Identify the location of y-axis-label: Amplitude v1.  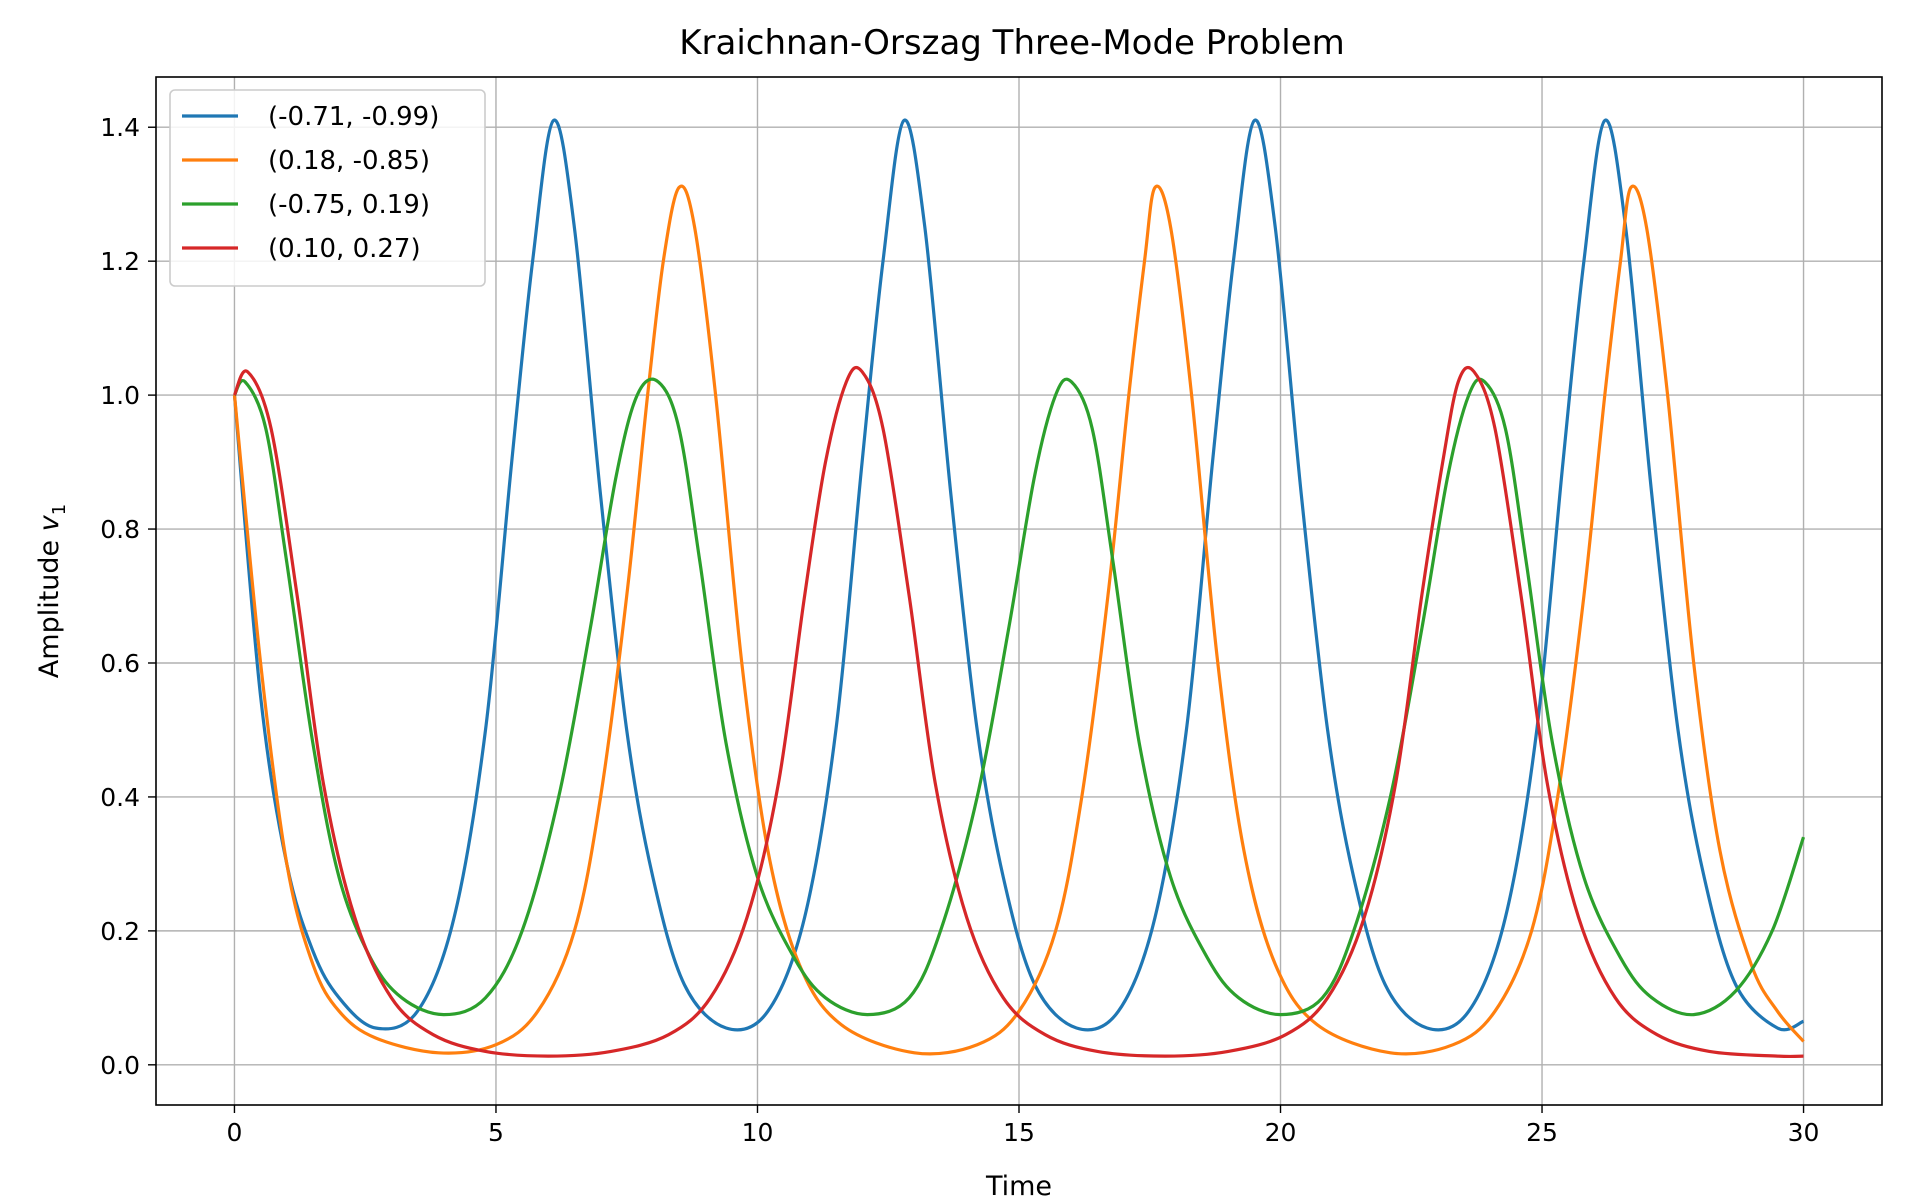
(52, 591).